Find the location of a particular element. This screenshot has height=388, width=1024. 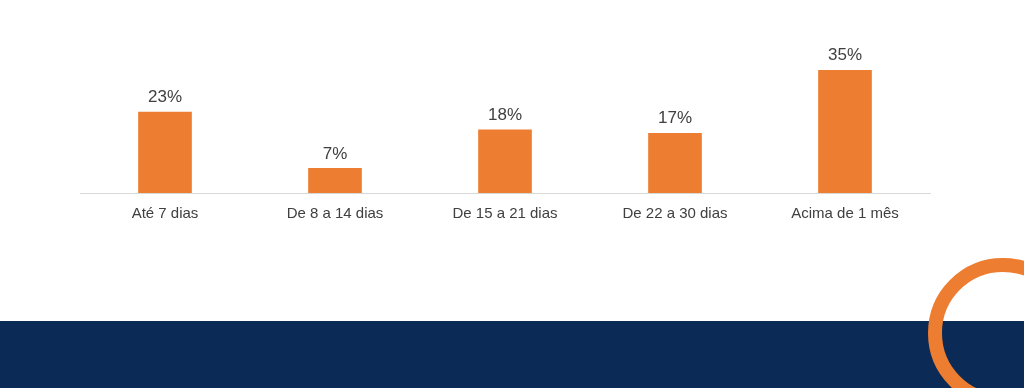

x-tick-label: Acima de 1 mês is located at coordinates (845, 213).